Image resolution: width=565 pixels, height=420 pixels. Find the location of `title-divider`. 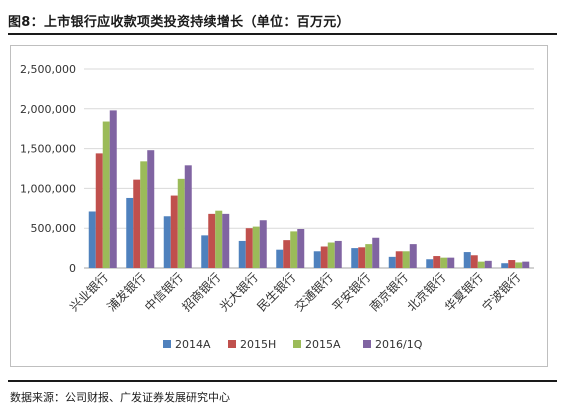

title-divider is located at coordinates (282, 34).